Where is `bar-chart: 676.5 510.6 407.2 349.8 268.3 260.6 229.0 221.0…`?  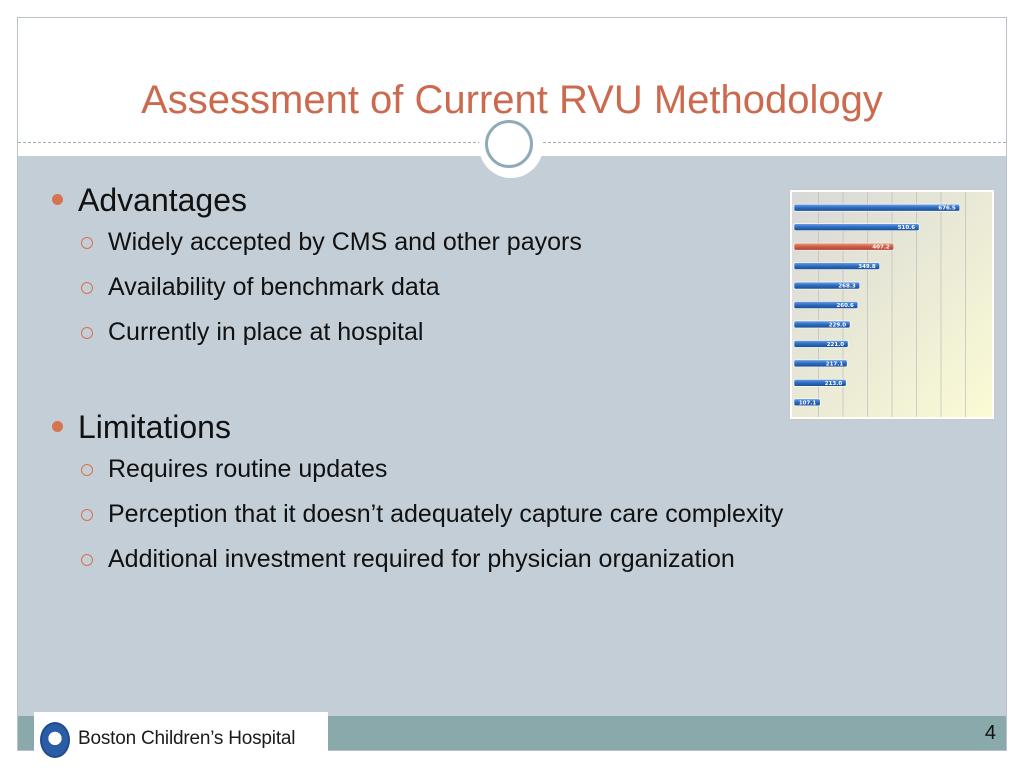
bar-chart: 676.5 510.6 407.2 349.8 268.3 260.6 229.0 221.0… is located at coordinates (892, 304).